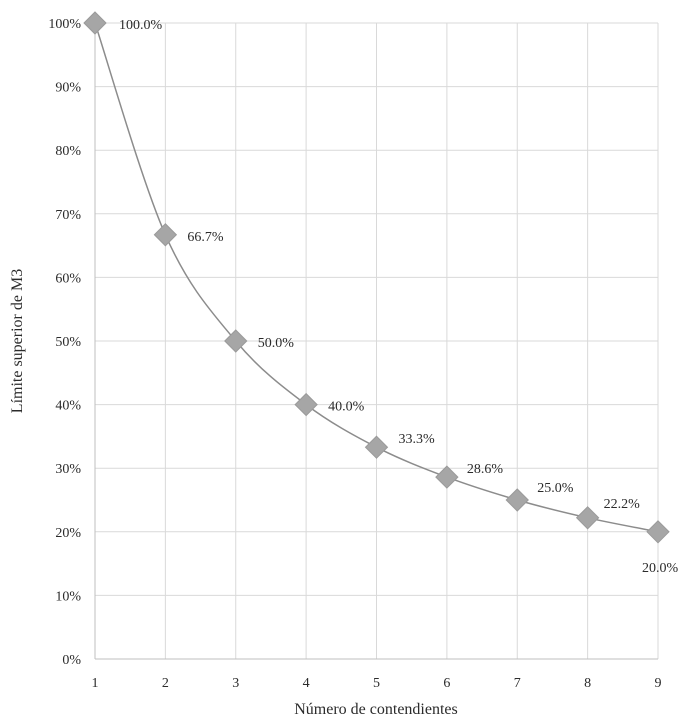 This screenshot has width=681, height=727. Describe the element at coordinates (17, 341) in the screenshot. I see `y-axis-title: Límite superior de M3` at that location.